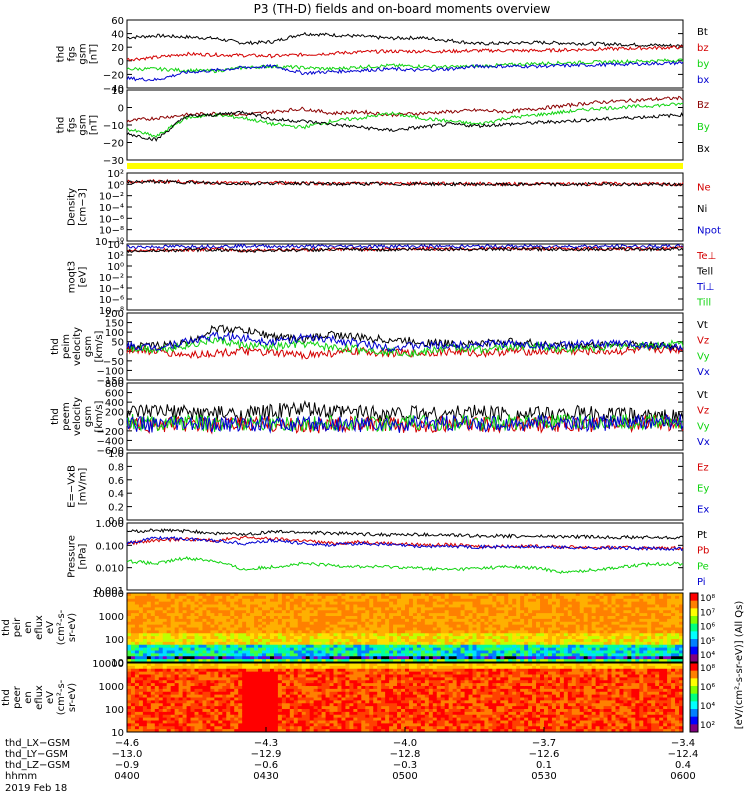 The image size is (750, 800). I want to click on legend-item: Vx, so click(703, 372).